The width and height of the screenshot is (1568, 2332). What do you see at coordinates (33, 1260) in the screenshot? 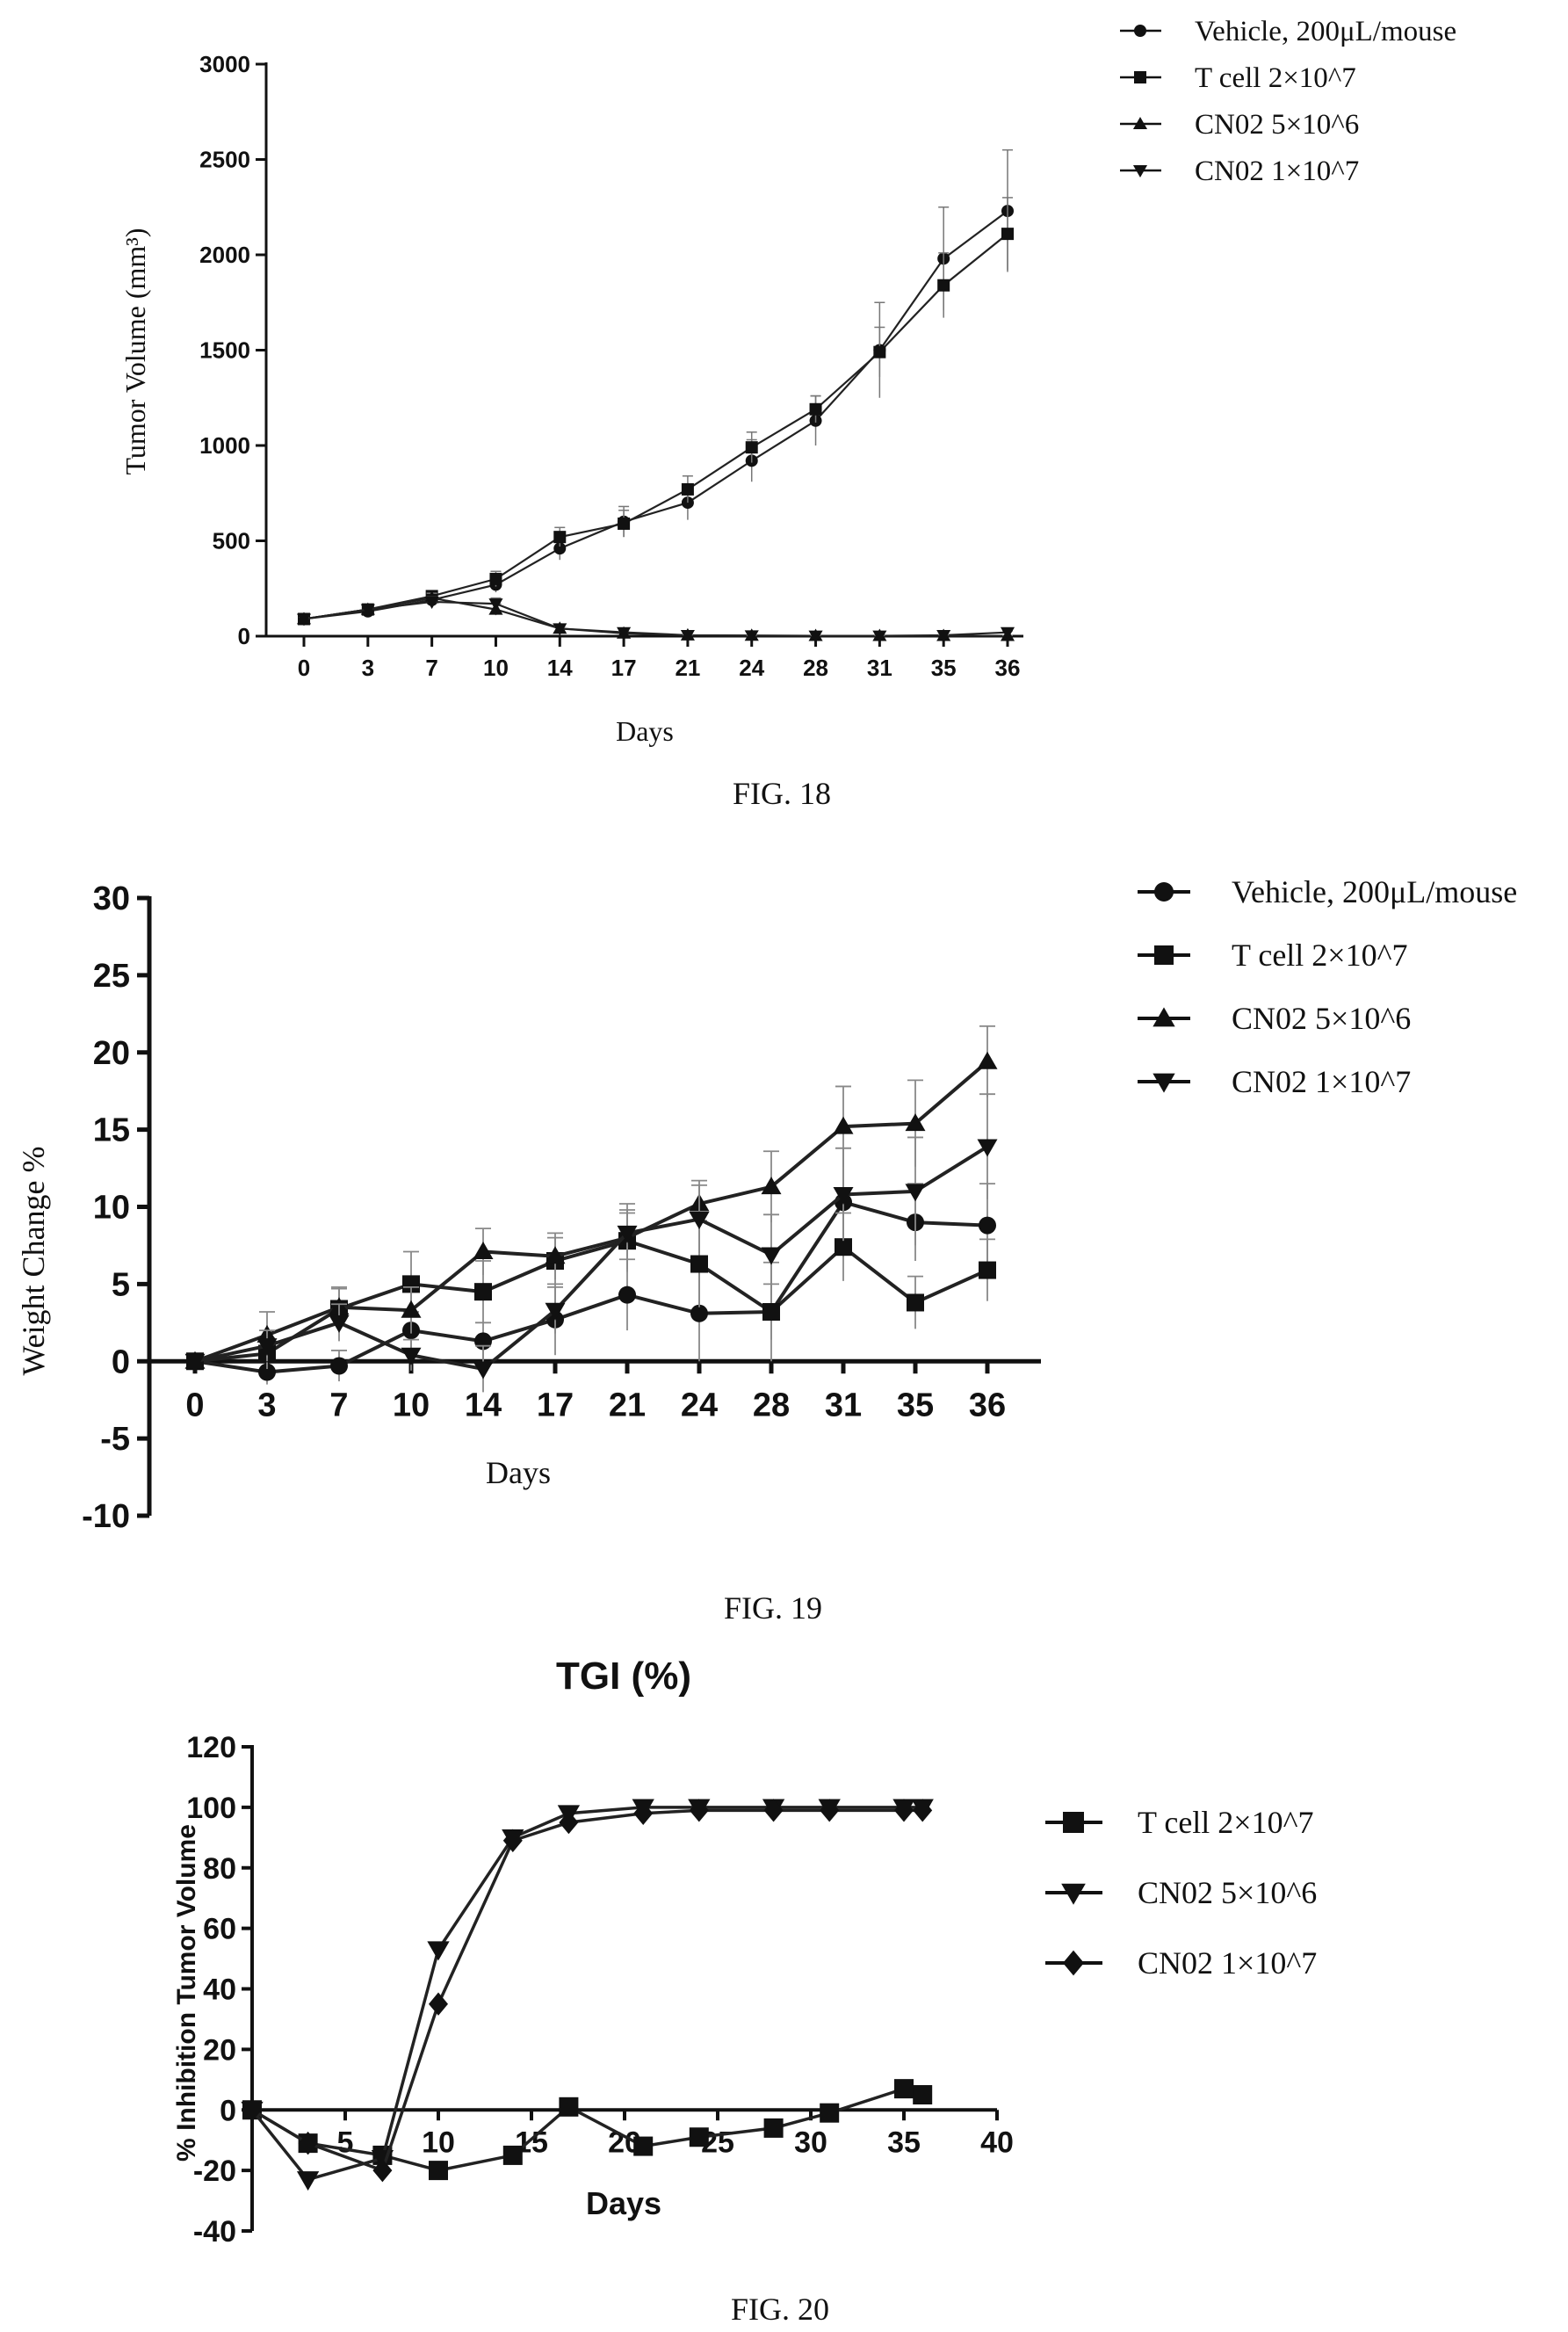
I see `fig19-y-axis-label: Weight Change %` at bounding box center [33, 1260].